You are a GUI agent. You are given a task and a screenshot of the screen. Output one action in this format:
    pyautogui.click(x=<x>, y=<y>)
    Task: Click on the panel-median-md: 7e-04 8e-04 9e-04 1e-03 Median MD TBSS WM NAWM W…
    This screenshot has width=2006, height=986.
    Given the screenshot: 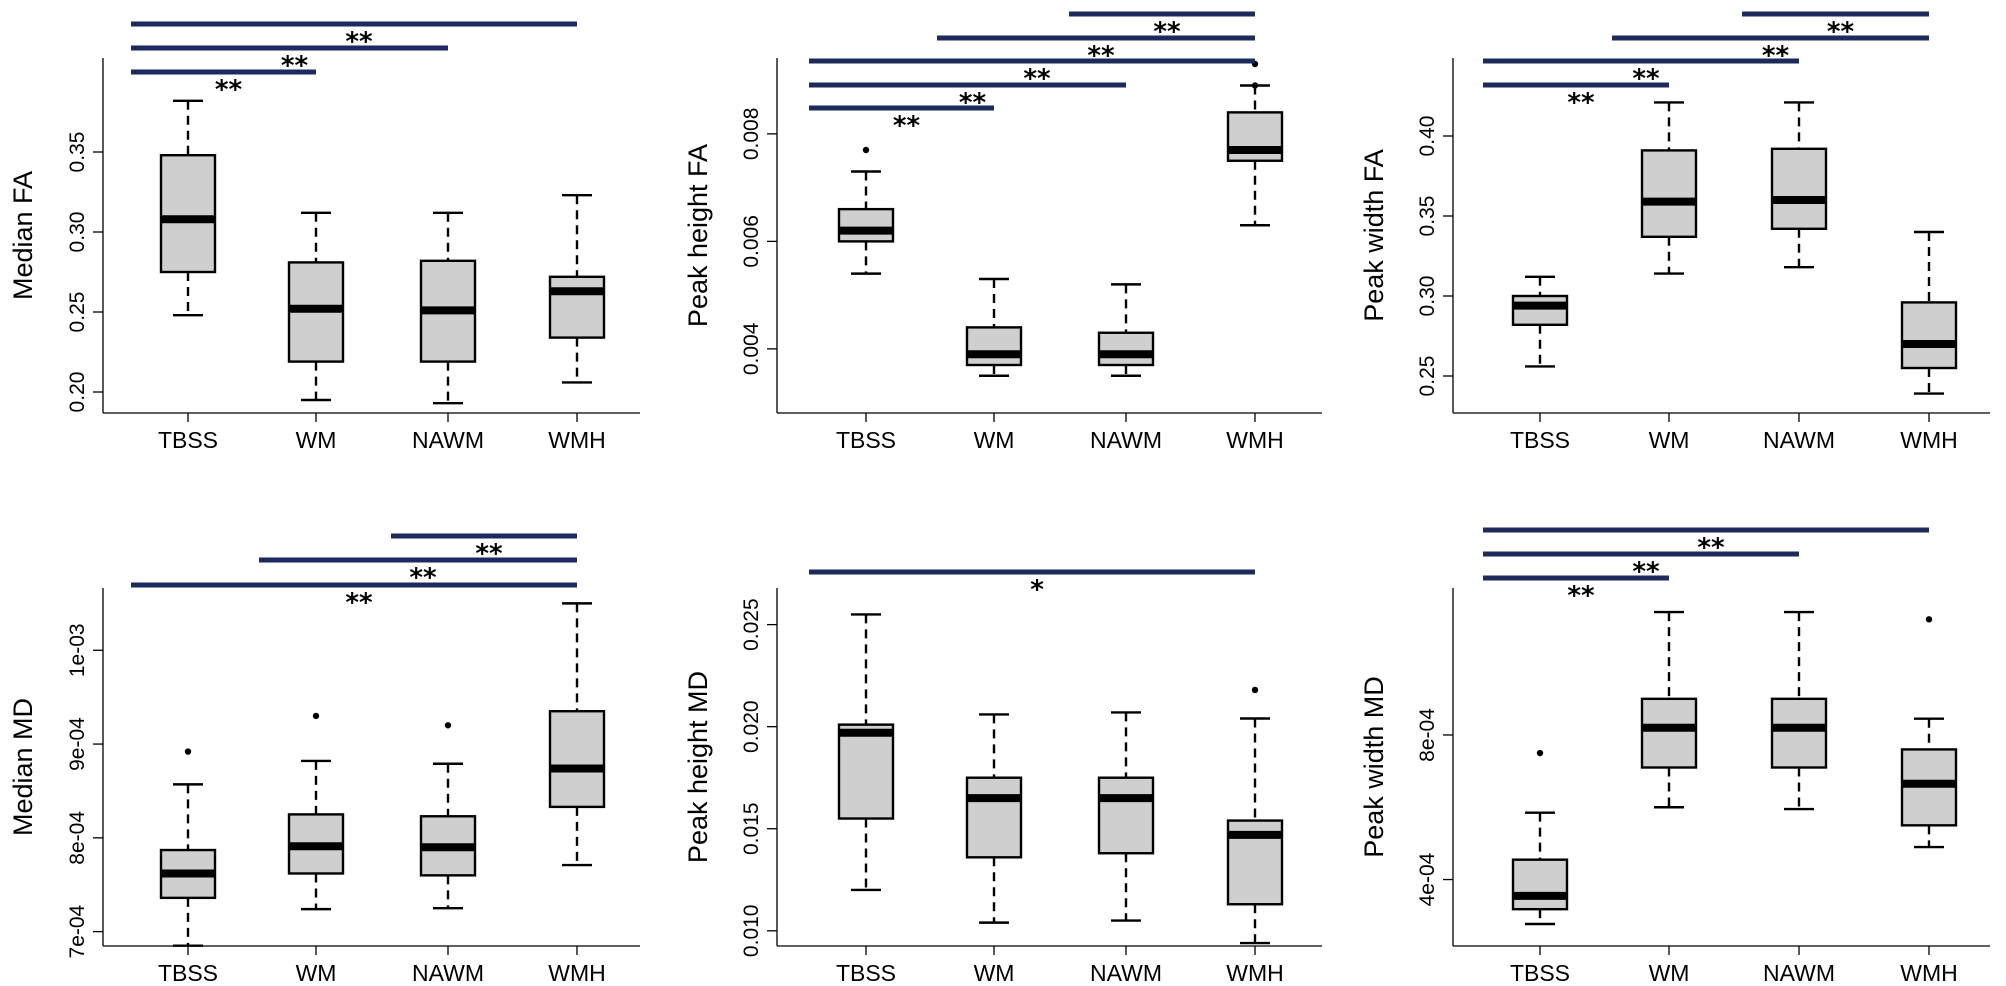 What is the action you would take?
    pyautogui.click(x=324, y=759)
    